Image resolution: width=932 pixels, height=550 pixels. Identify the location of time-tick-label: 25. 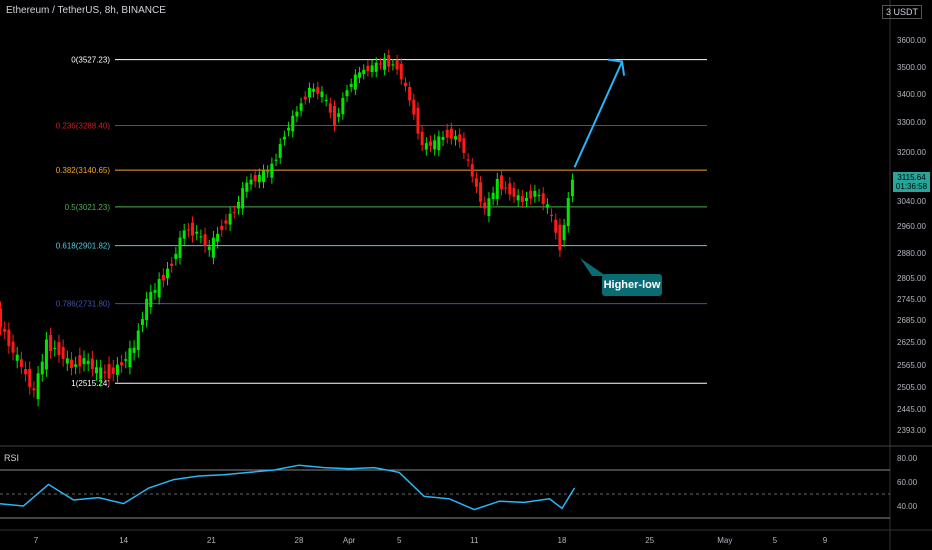
(649, 540).